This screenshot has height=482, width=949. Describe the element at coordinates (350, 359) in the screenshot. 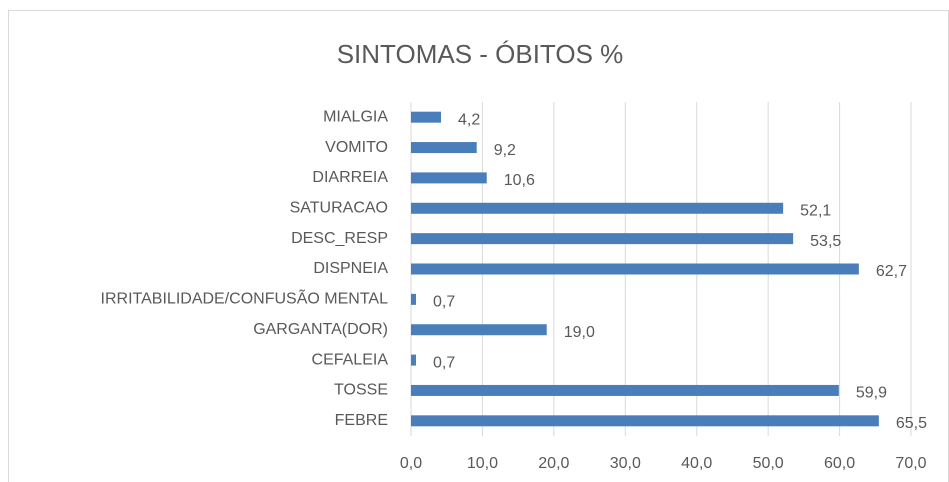

I see `y-tick-label: CEFALEIA` at that location.